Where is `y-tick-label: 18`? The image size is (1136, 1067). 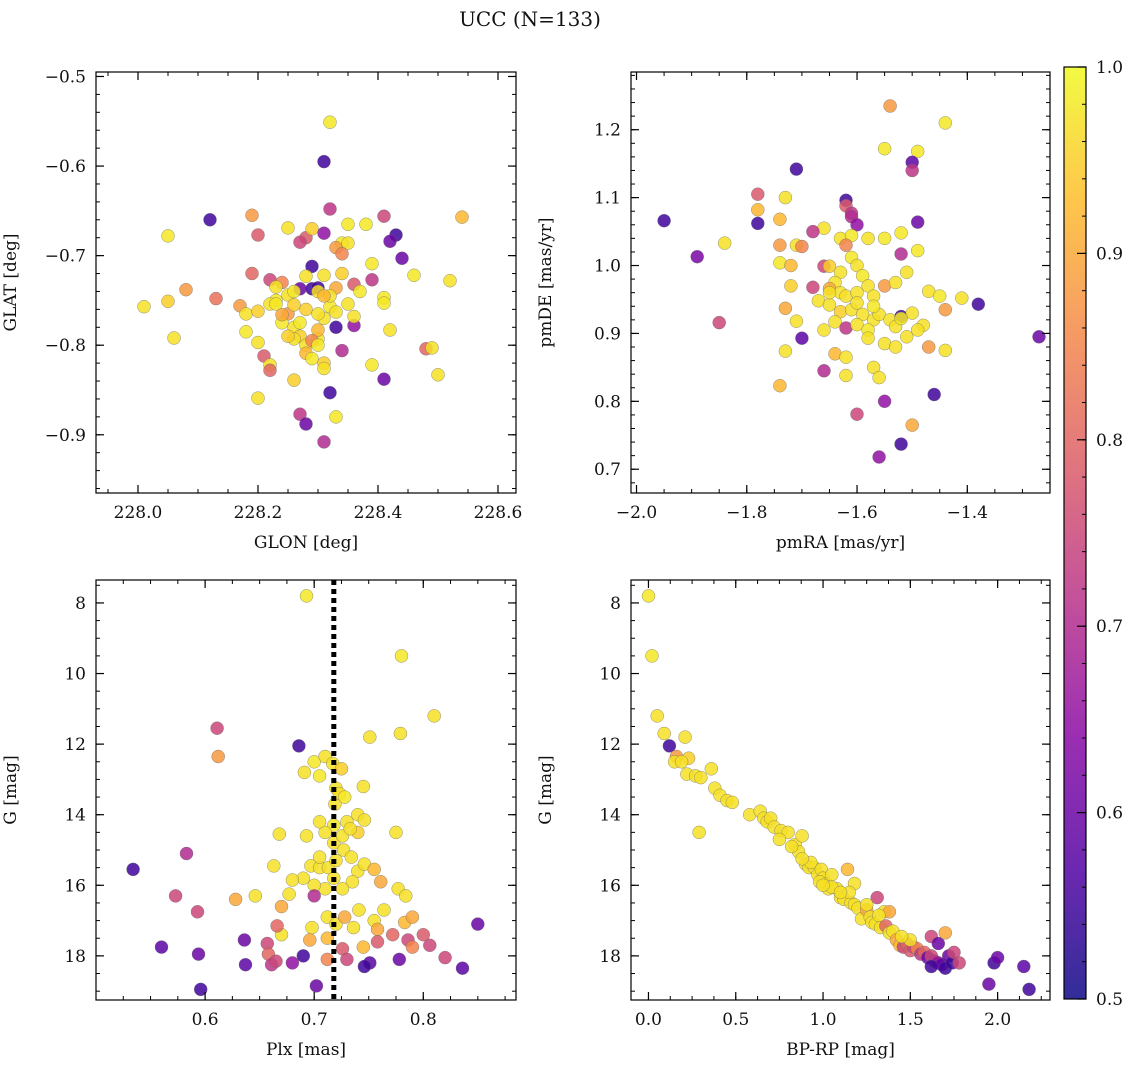 y-tick-label: 18 is located at coordinates (75, 957).